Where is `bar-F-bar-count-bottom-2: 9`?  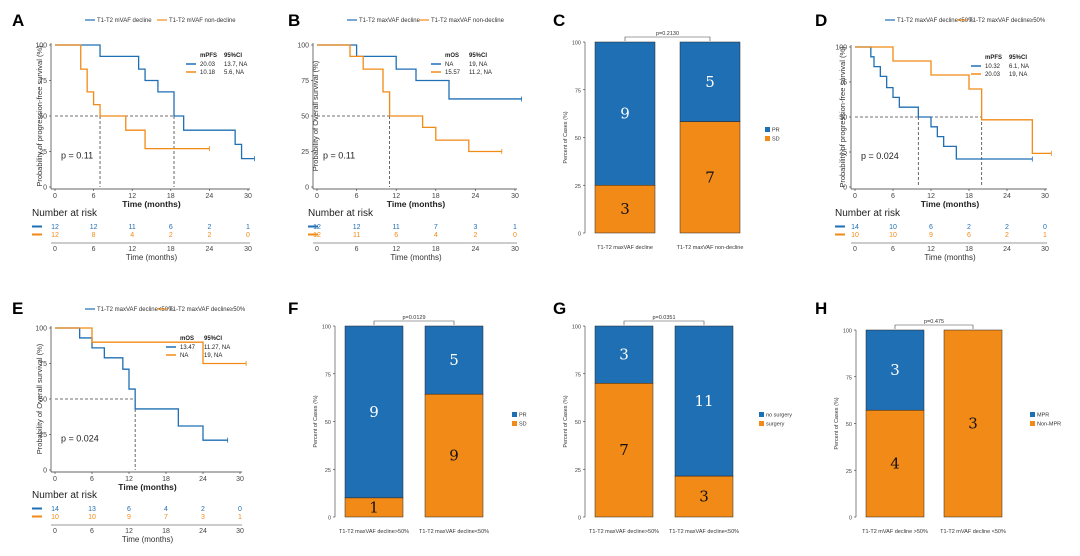
bar-F-bar-count-bottom-2: 9 is located at coordinates (454, 456).